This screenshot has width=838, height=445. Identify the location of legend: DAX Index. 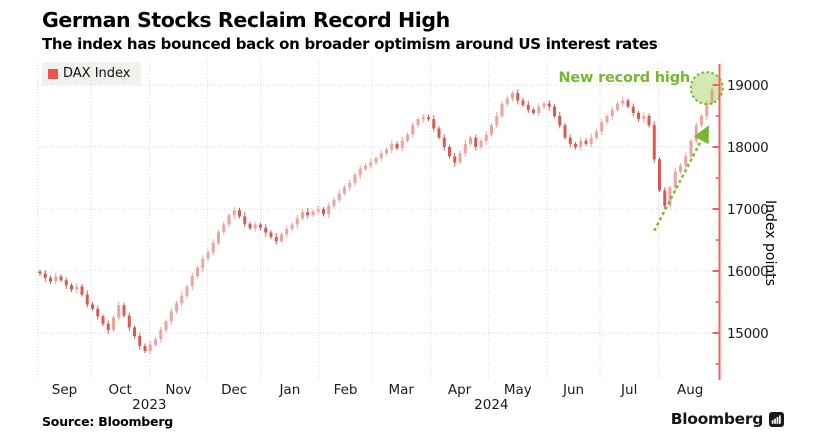
(91, 73).